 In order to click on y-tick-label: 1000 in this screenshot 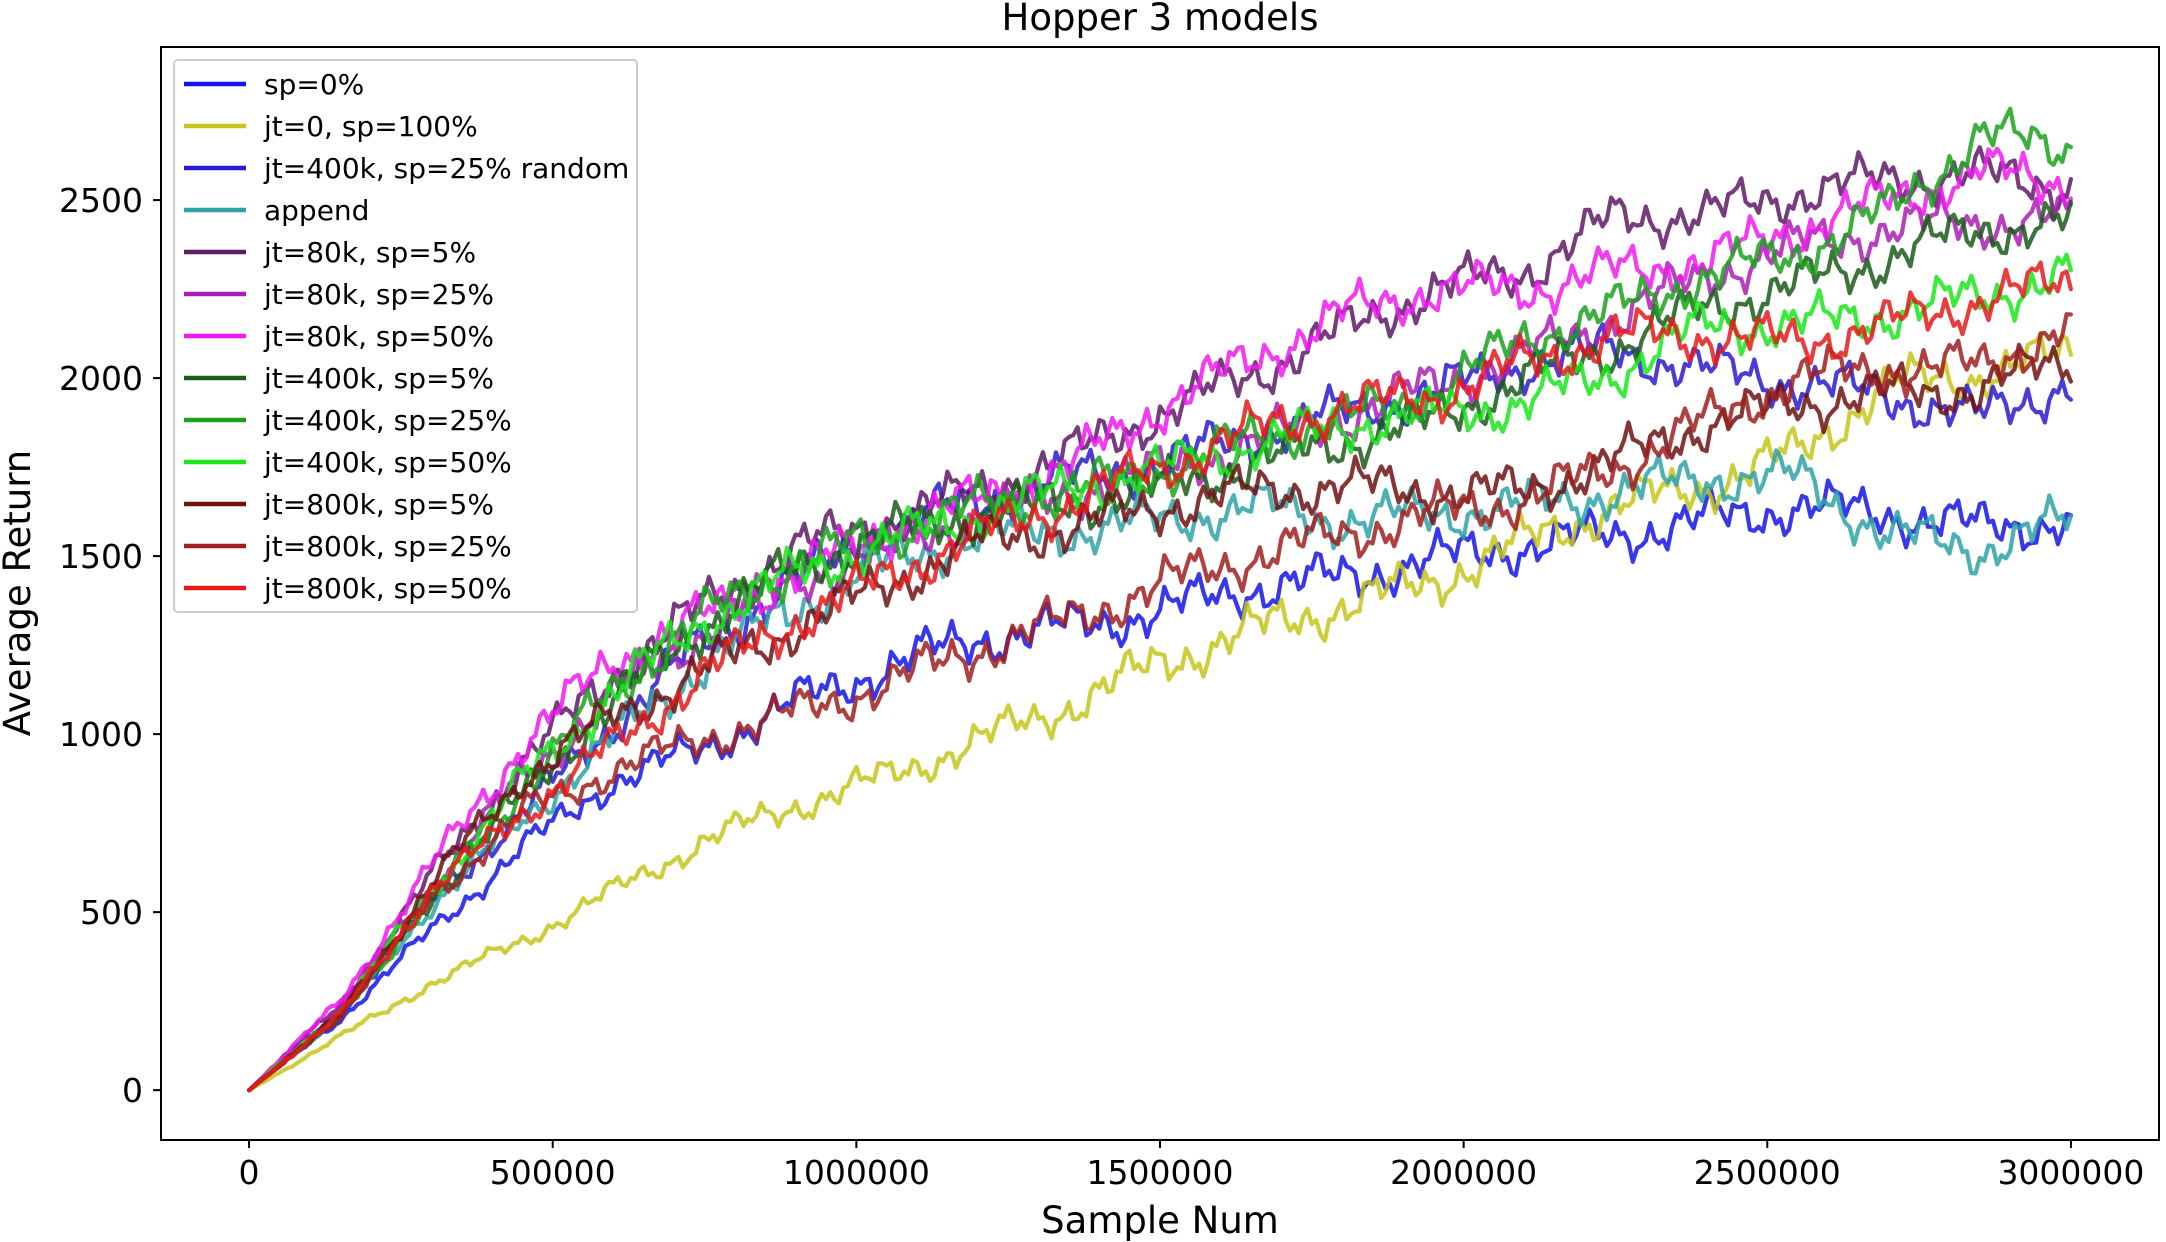, I will do `click(101, 734)`.